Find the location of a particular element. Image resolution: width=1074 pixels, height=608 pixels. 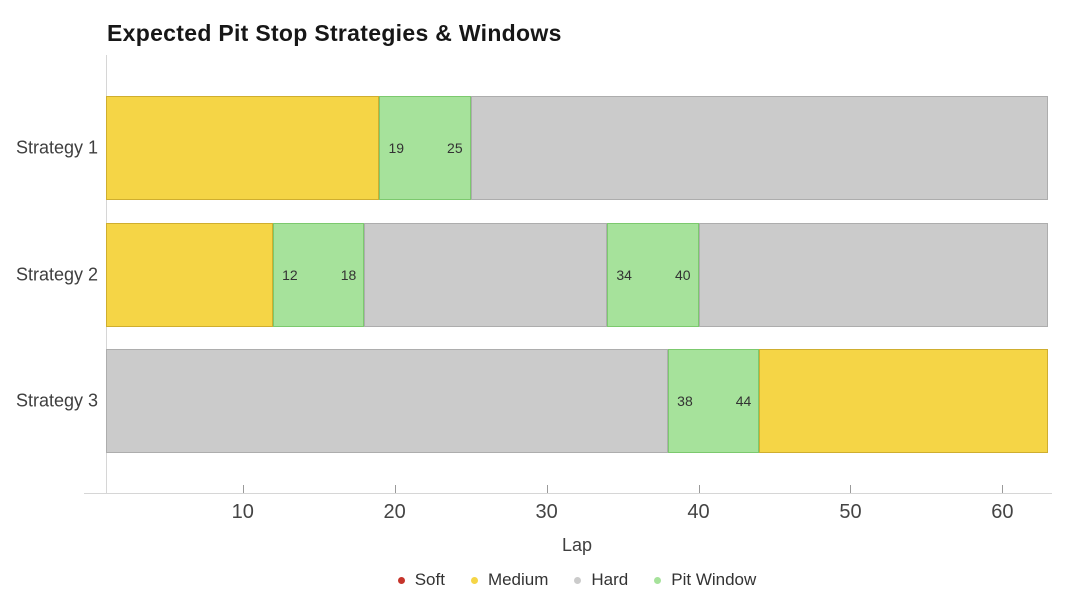

pit-window-end-label: 18 is located at coordinates (348, 274).